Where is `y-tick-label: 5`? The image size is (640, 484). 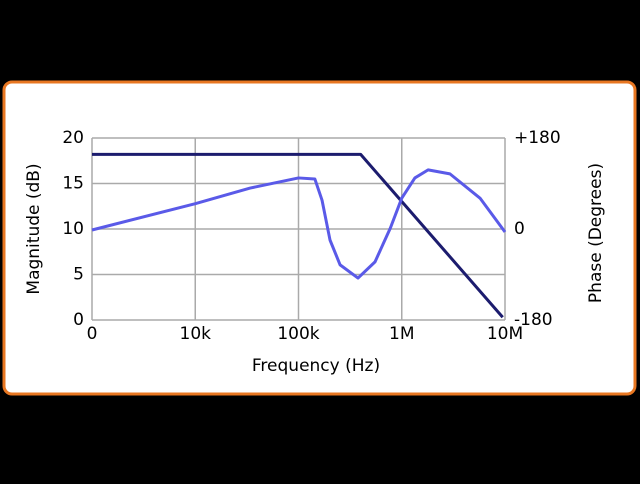 y-tick-label: 5 is located at coordinates (78, 275).